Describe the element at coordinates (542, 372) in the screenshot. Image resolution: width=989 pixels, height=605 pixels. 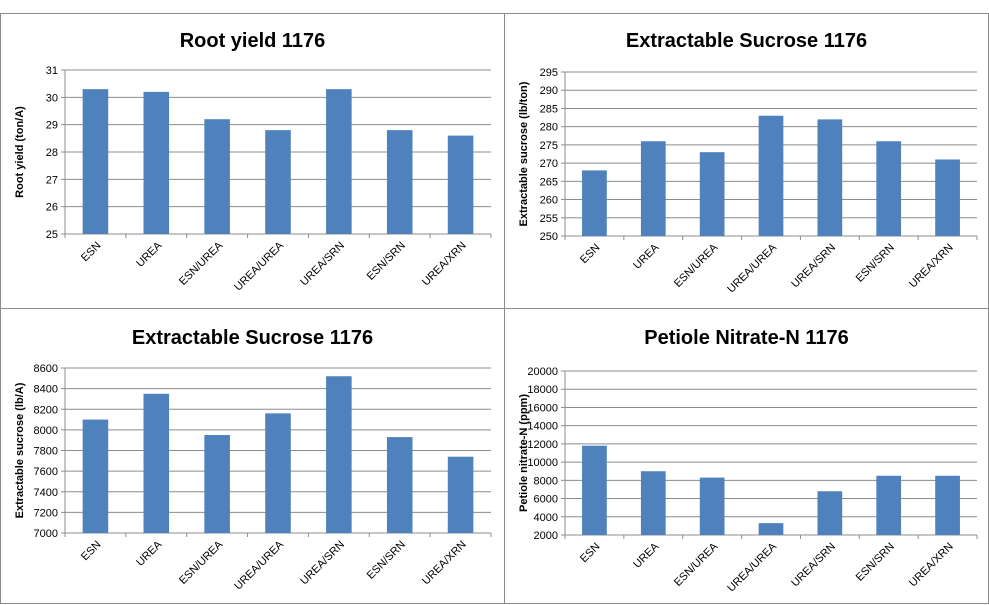
I see `y-tick-label: 20000` at that location.